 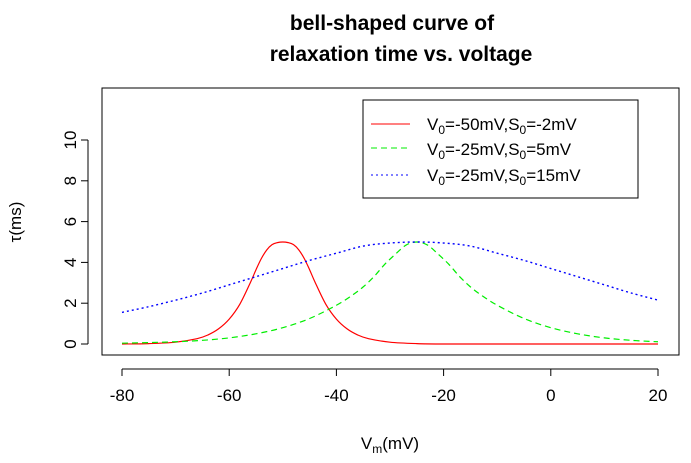 I want to click on y-tick-label: 8, so click(x=70, y=180).